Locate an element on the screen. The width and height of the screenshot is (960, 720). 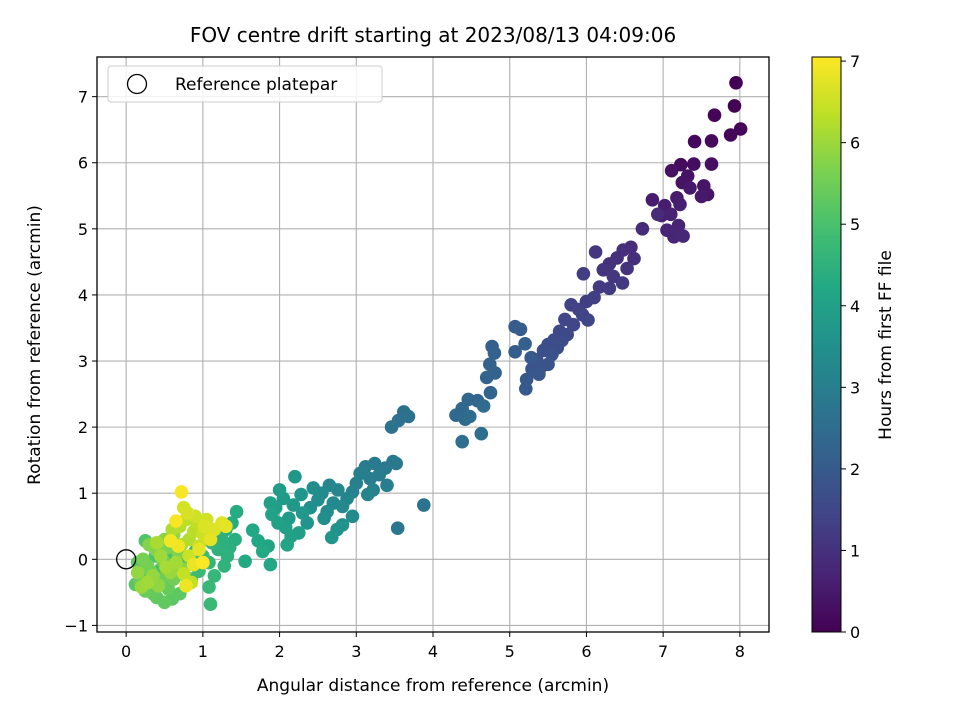
y-axis-label: Rotation from reference (arcmin) is located at coordinates (35, 345).